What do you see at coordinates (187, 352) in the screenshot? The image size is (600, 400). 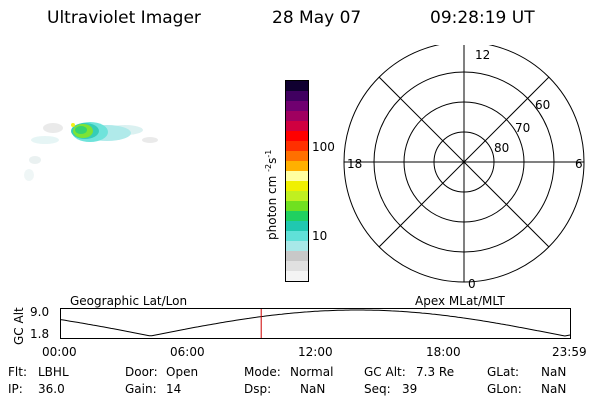 I see `time-tick-1: 06:00` at bounding box center [187, 352].